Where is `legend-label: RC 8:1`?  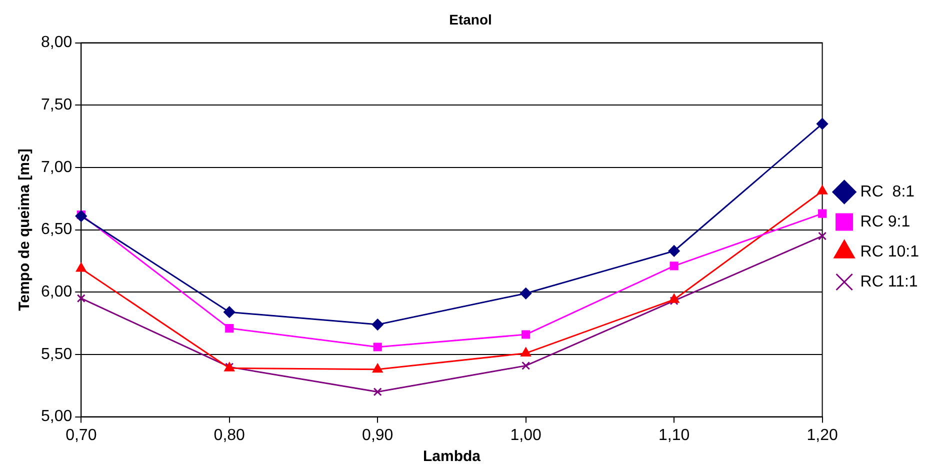
legend-label: RC 8:1 is located at coordinates (887, 191).